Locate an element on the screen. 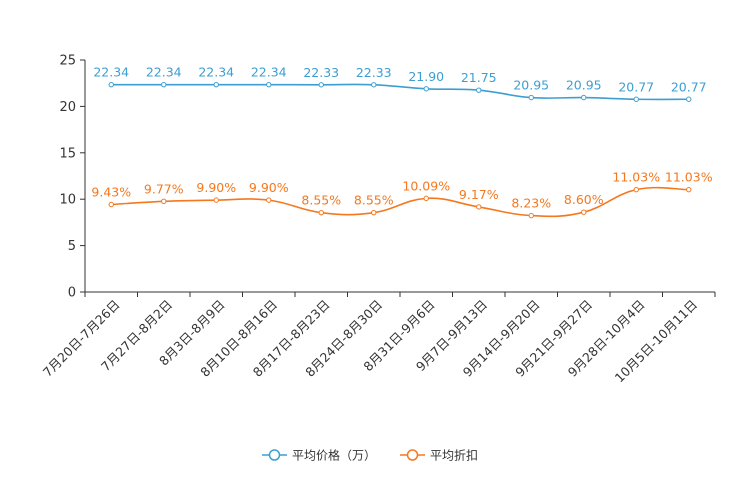 This screenshot has height=496, width=744. data-label: 8.60% is located at coordinates (584, 199).